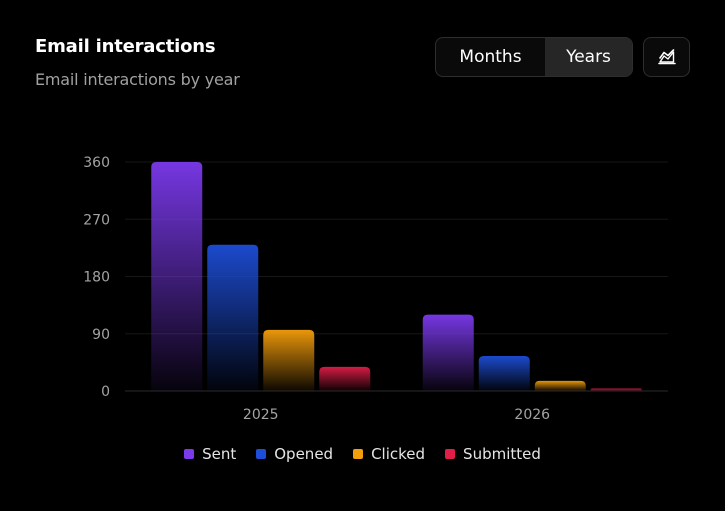 This screenshot has height=511, width=725. What do you see at coordinates (532, 415) in the screenshot?
I see `x-tick-label: 2026` at bounding box center [532, 415].